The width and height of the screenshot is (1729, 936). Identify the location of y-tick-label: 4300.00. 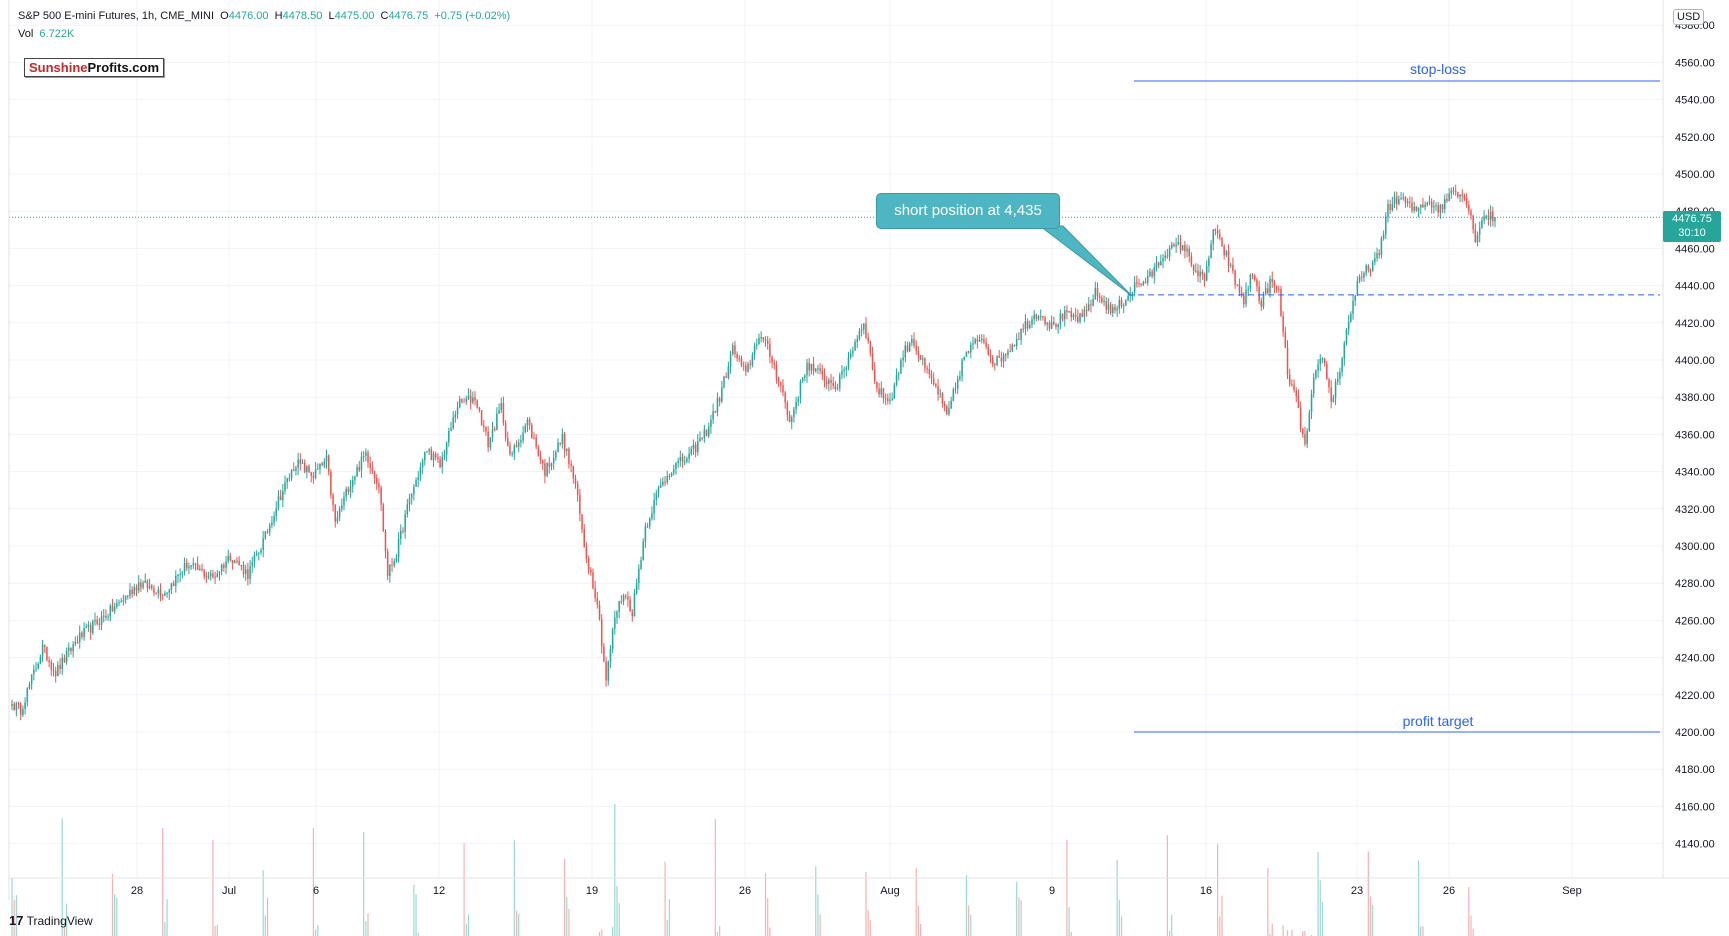
(1695, 547).